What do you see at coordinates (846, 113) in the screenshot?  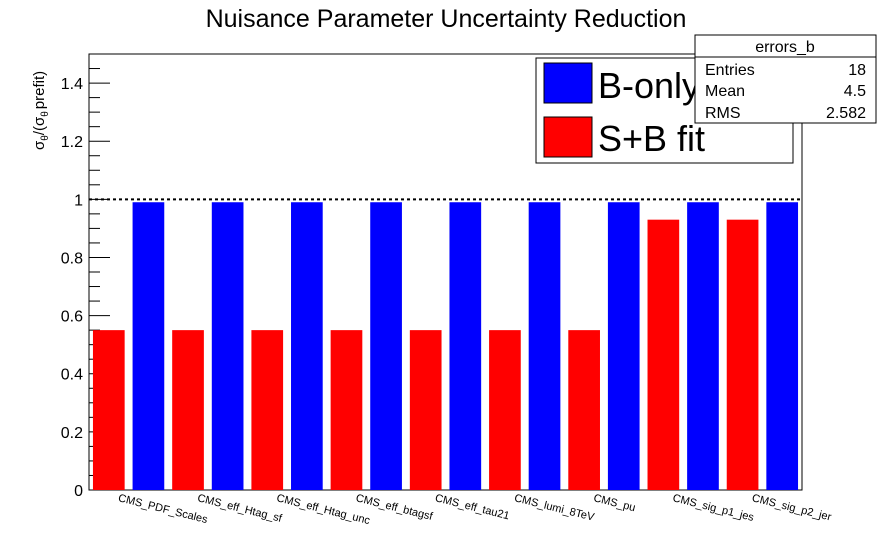 I see `stats-rms-value: 2.582` at bounding box center [846, 113].